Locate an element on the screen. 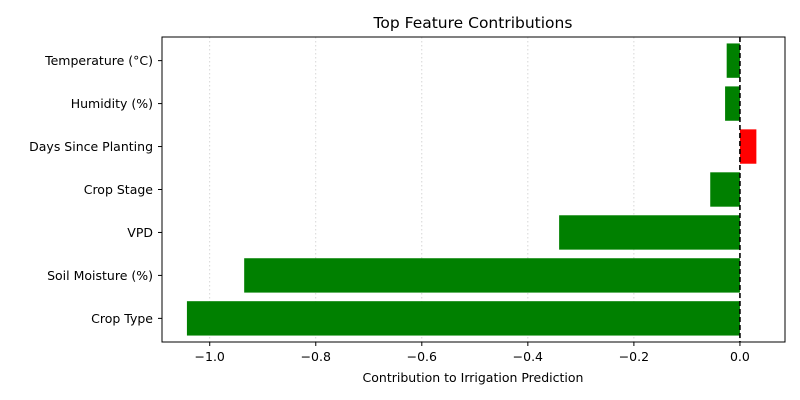  x-tick-label-1: −0.8 is located at coordinates (316, 356).